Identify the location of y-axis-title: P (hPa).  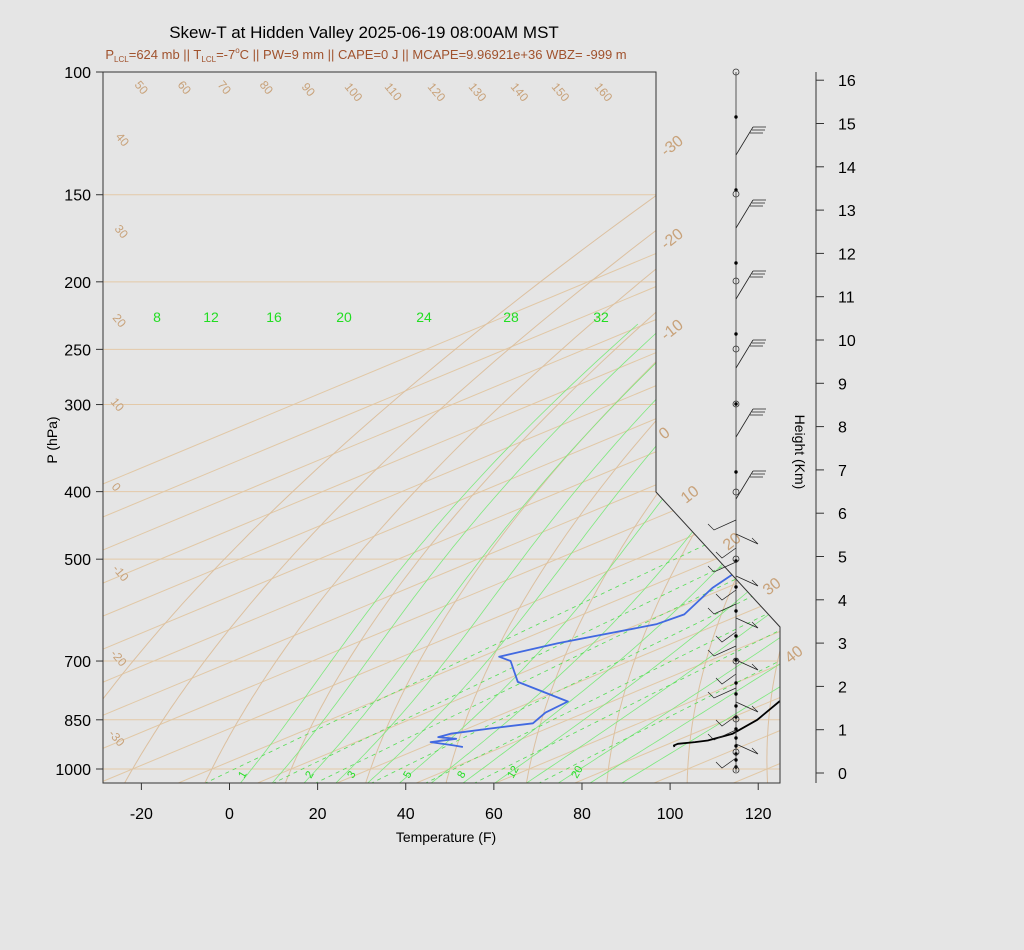
(52, 439).